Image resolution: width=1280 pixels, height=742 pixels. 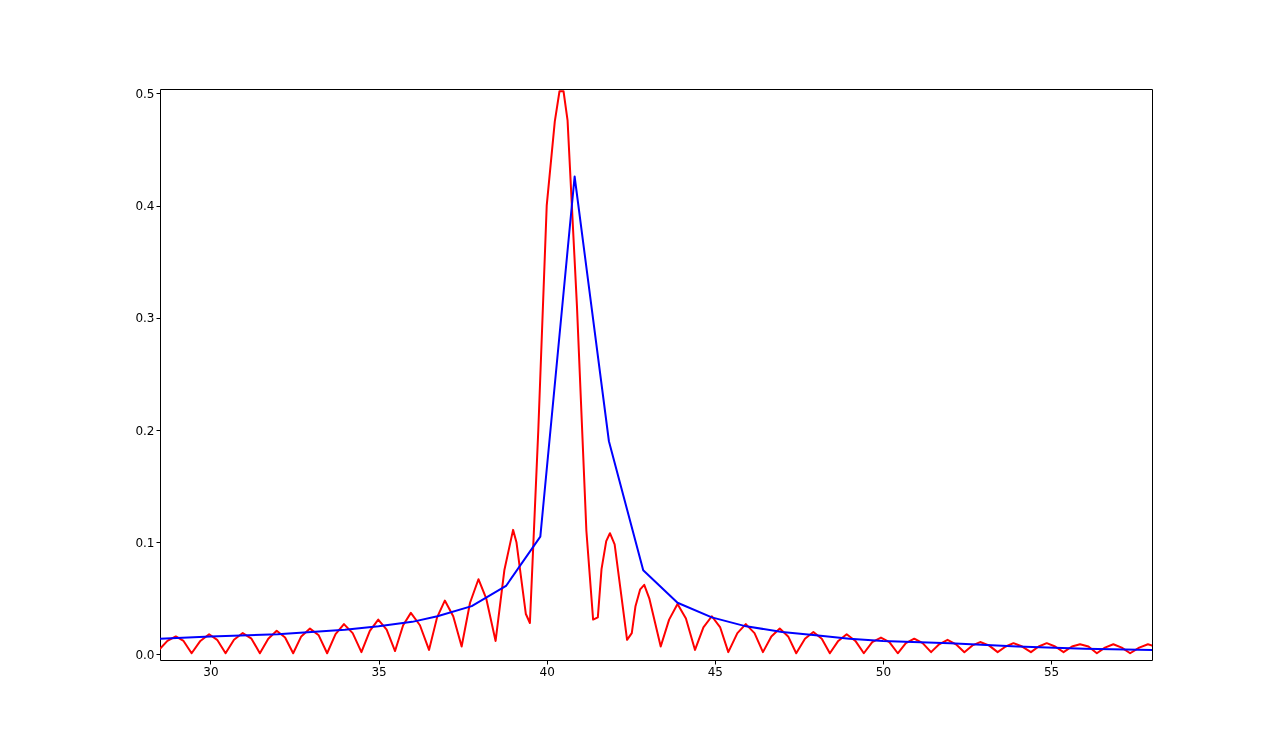 What do you see at coordinates (211, 671) in the screenshot?
I see `x-tick-label: 30` at bounding box center [211, 671].